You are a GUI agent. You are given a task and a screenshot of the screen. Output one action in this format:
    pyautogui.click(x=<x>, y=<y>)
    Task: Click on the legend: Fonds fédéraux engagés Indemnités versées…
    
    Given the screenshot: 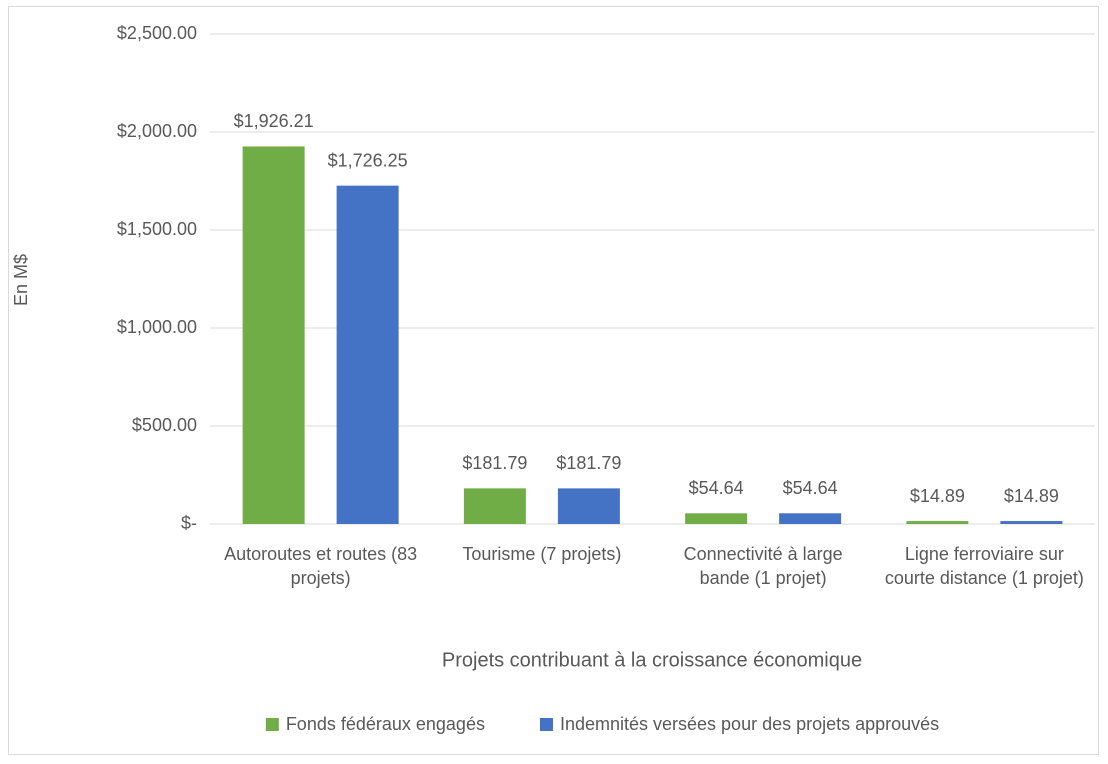 What is the action you would take?
    pyautogui.click(x=602, y=724)
    